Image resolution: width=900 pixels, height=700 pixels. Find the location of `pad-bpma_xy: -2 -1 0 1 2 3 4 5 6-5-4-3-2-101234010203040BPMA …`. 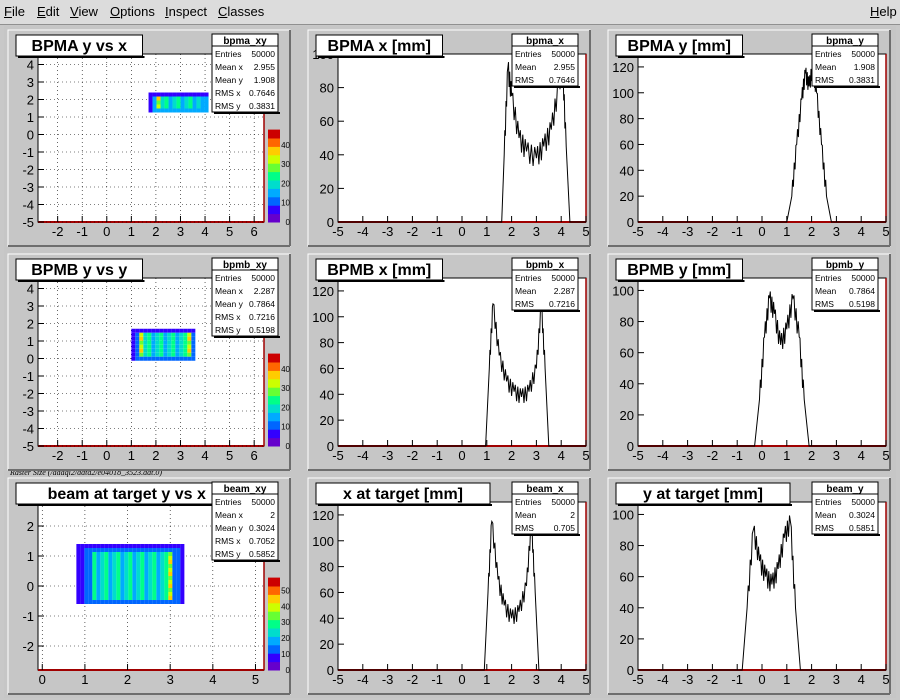

pad-bpma_xy: -2 -1 0 1 2 3 4 5 6-5-4-3-2-101234010203040BPMA … is located at coordinates (149, 138).